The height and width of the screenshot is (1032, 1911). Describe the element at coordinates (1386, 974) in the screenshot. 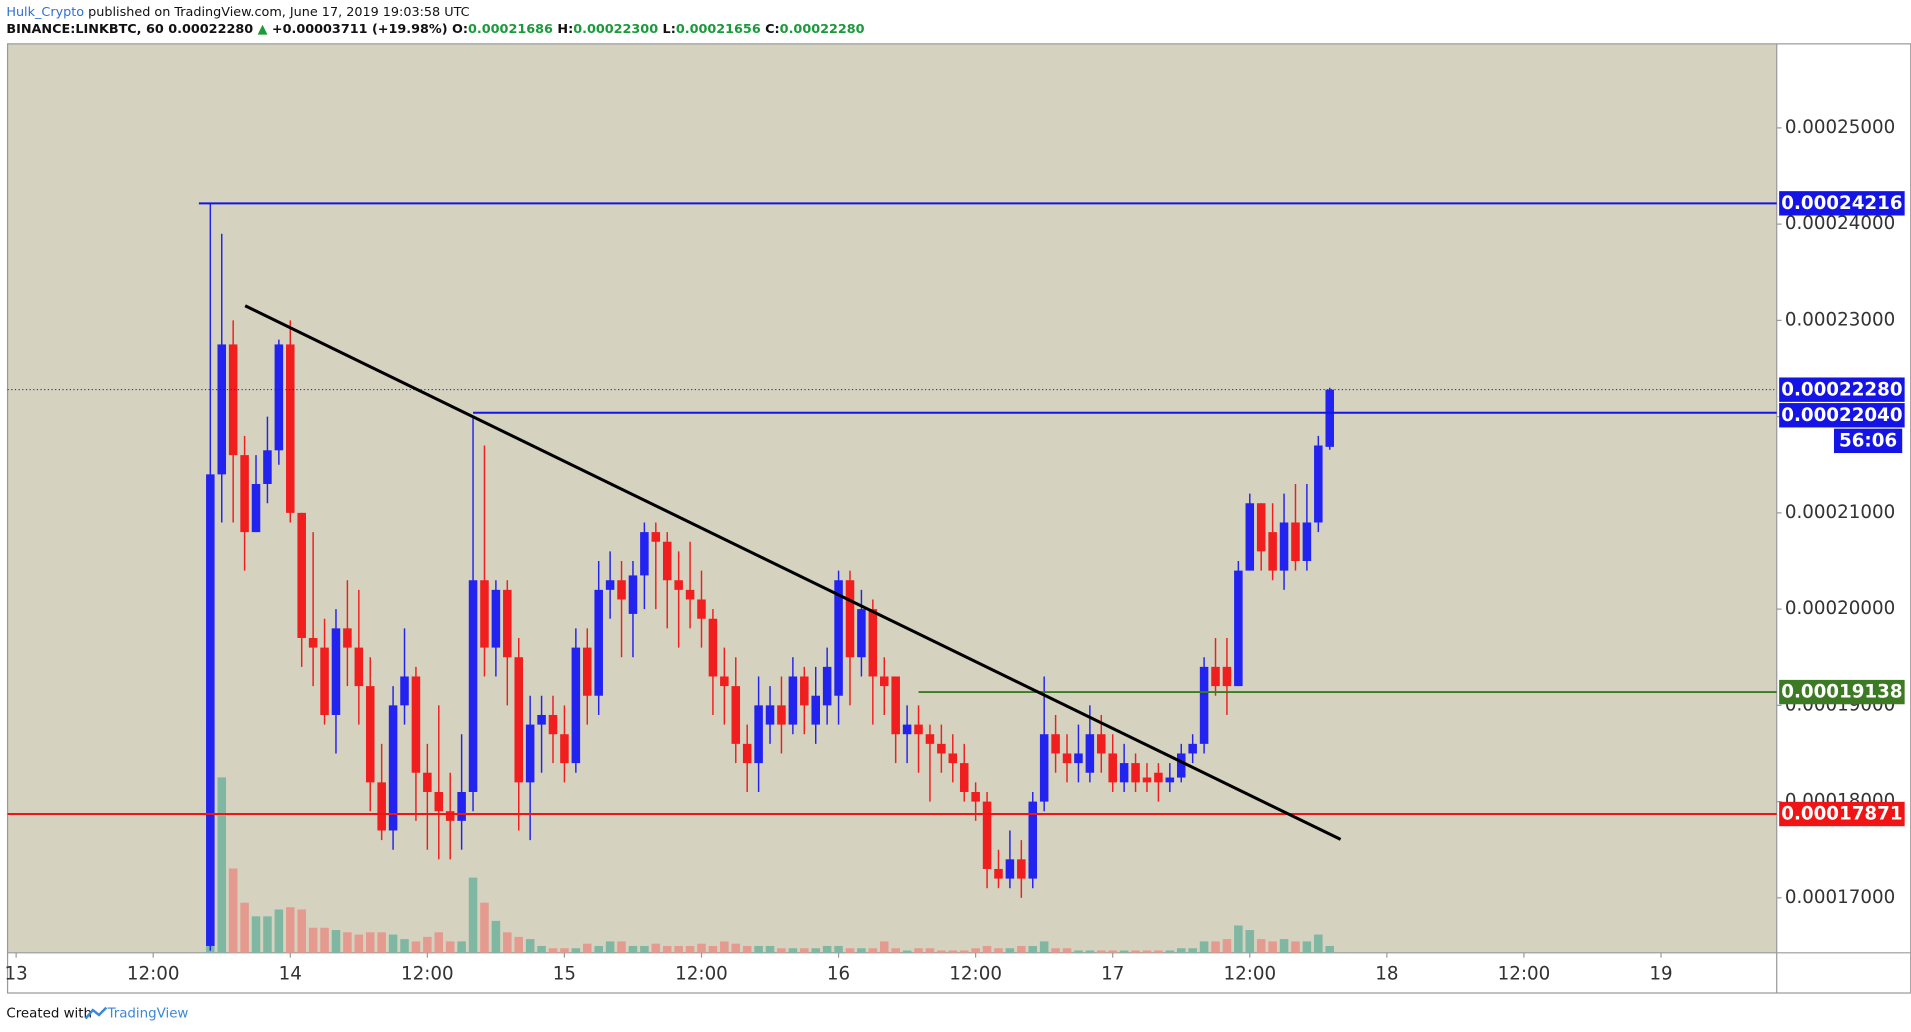

I see `x-tick-label: 18` at that location.